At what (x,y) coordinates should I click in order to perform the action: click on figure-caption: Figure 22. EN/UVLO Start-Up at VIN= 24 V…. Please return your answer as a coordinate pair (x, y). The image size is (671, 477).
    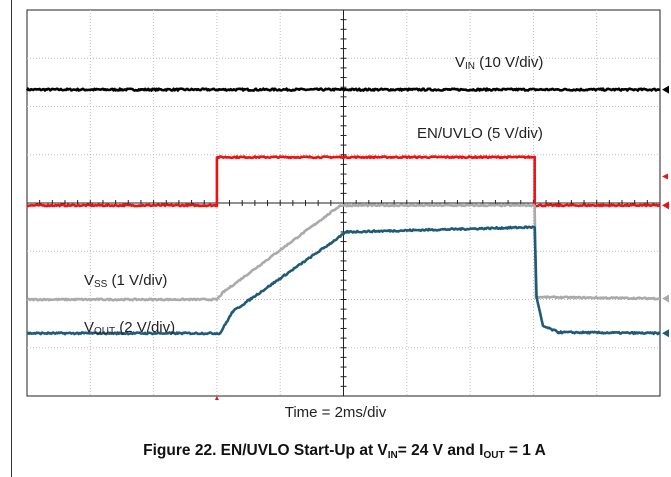
    Looking at the image, I should click on (344, 451).